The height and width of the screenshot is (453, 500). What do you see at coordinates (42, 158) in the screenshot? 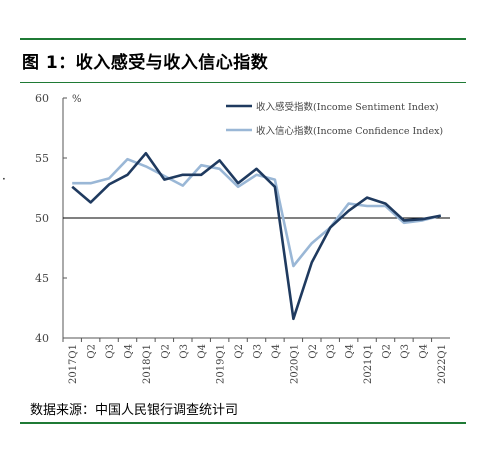
I see `y-tick-label: 55` at bounding box center [42, 158].